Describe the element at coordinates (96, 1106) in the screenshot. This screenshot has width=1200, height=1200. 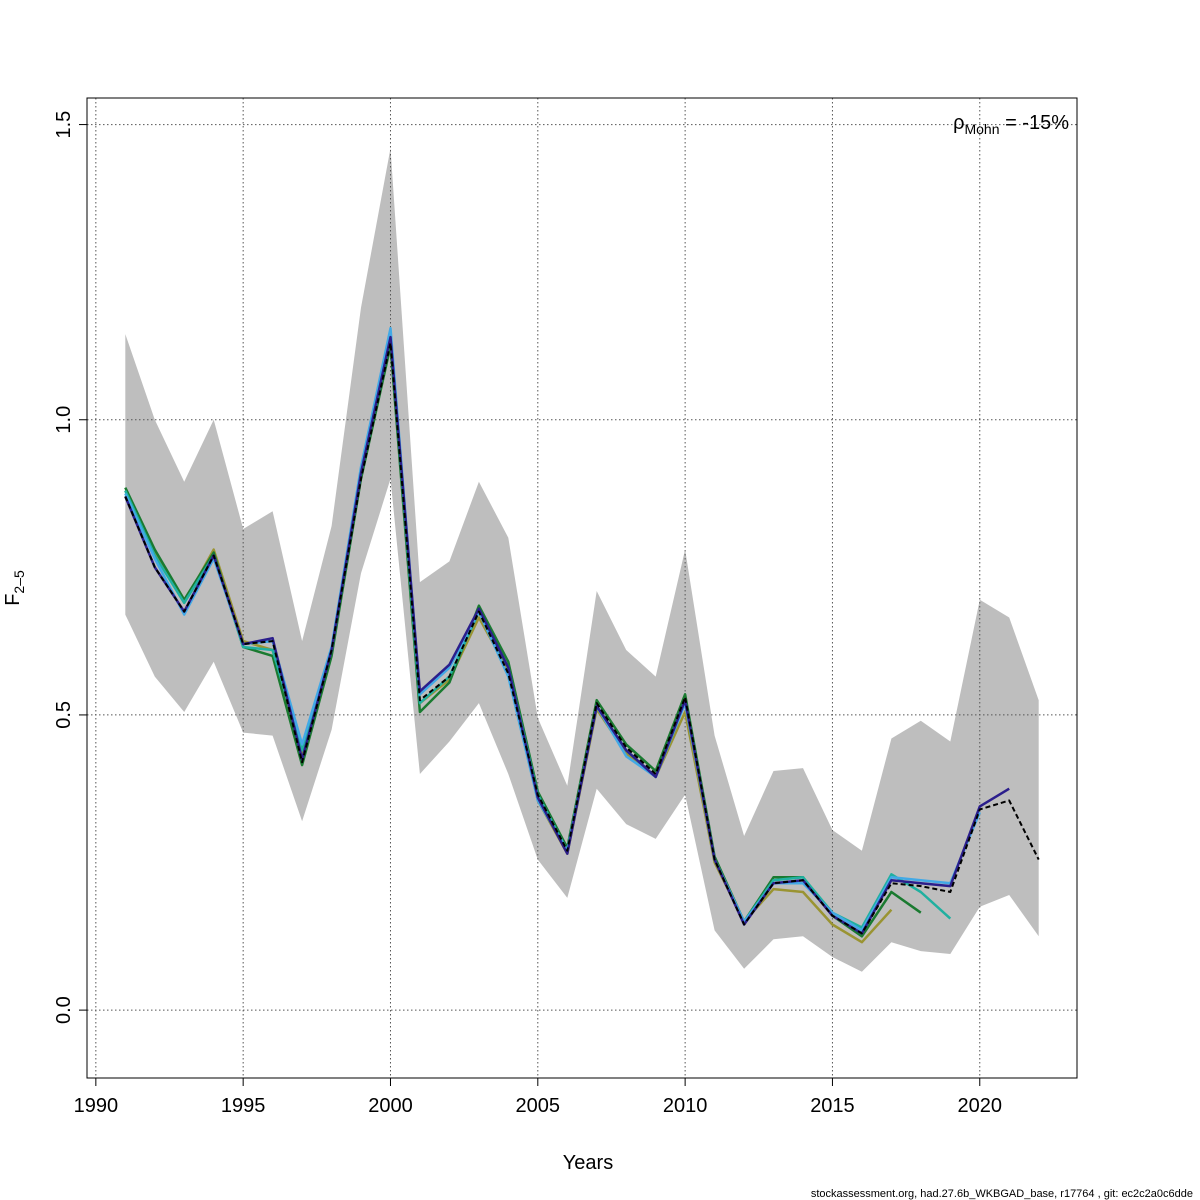
I see `x-tick-label: 1990` at that location.